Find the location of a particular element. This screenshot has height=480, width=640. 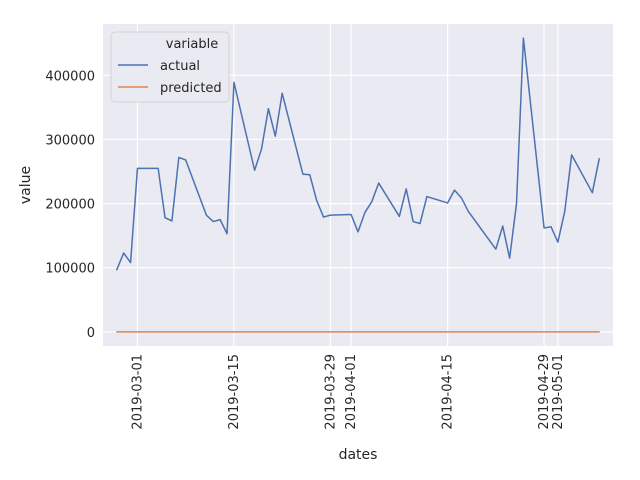

x-tick-label: 2019-03-29 is located at coordinates (330, 392).